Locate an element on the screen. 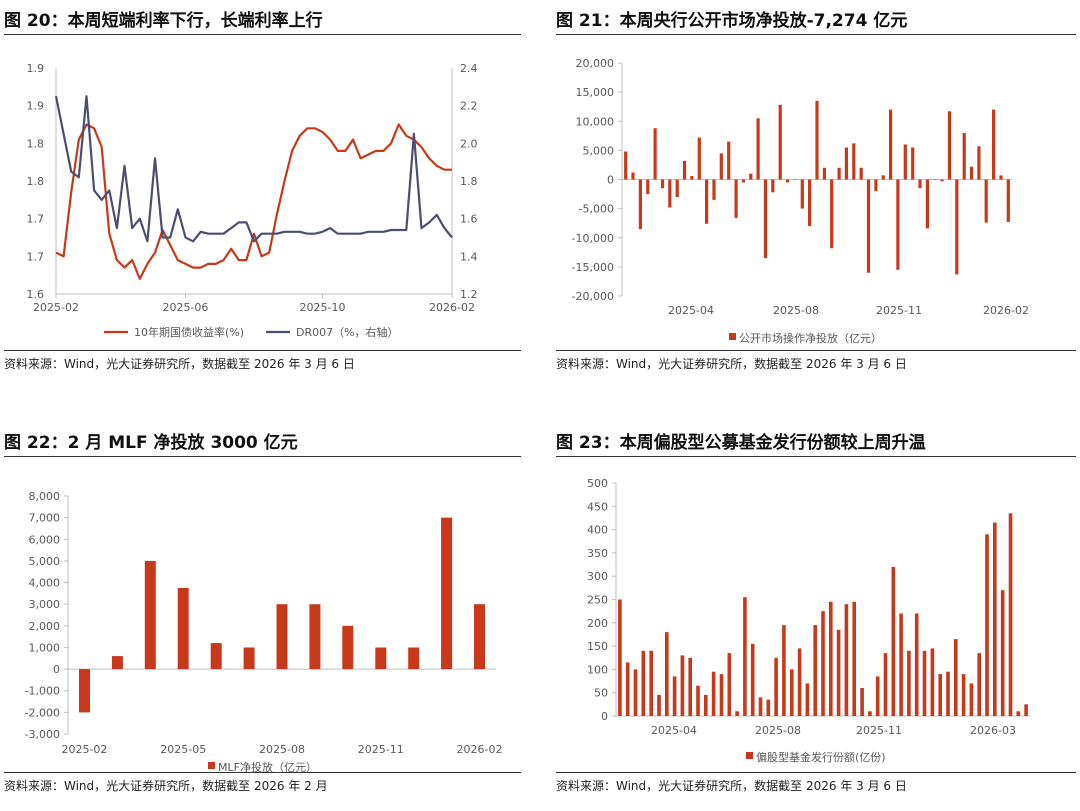  source-note: 资料来源：Wind，光大证券研究所，数据截至 2026 年 2 月 is located at coordinates (166, 786).